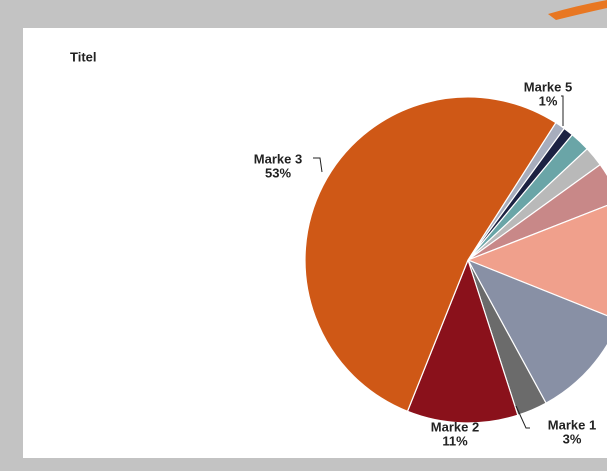 The image size is (607, 471). What do you see at coordinates (548, 100) in the screenshot?
I see `slice-value-label: 1%` at bounding box center [548, 100].